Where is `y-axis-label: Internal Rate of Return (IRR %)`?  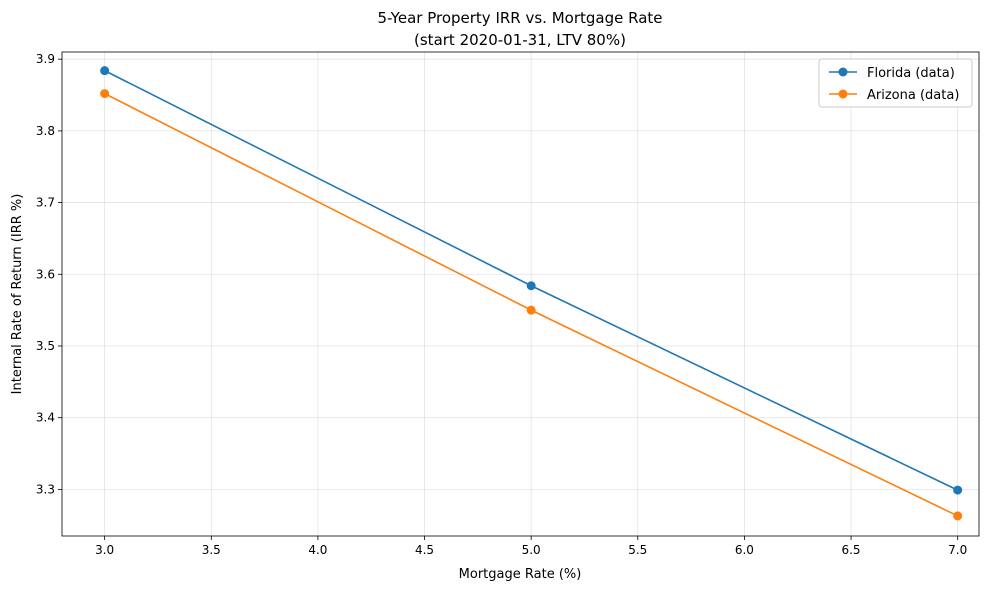
y-axis-label: Internal Rate of Return (IRR %) is located at coordinates (17, 294).